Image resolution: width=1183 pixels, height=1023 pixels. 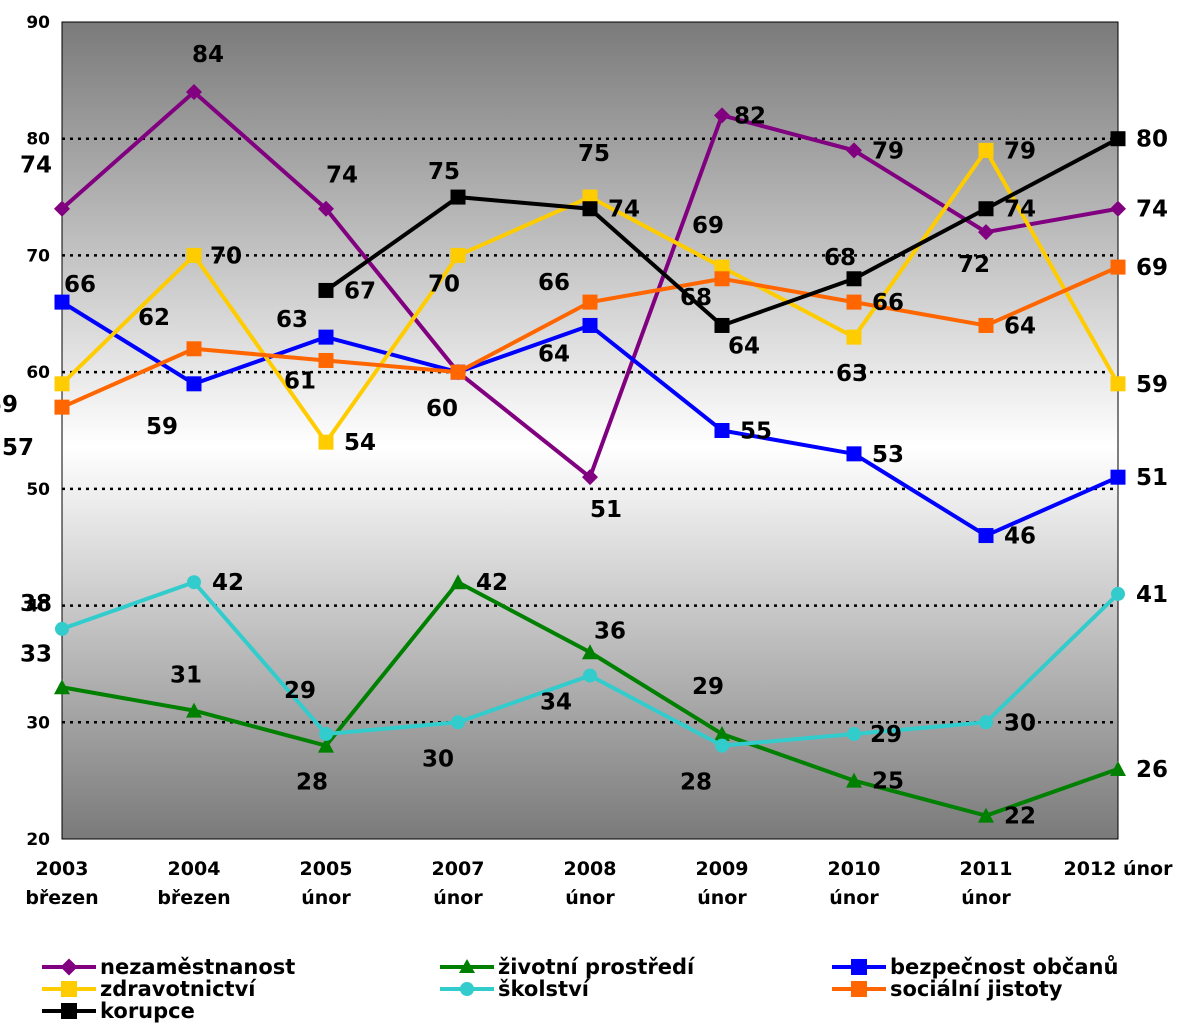 I want to click on data-label: 38, so click(x=36, y=604).